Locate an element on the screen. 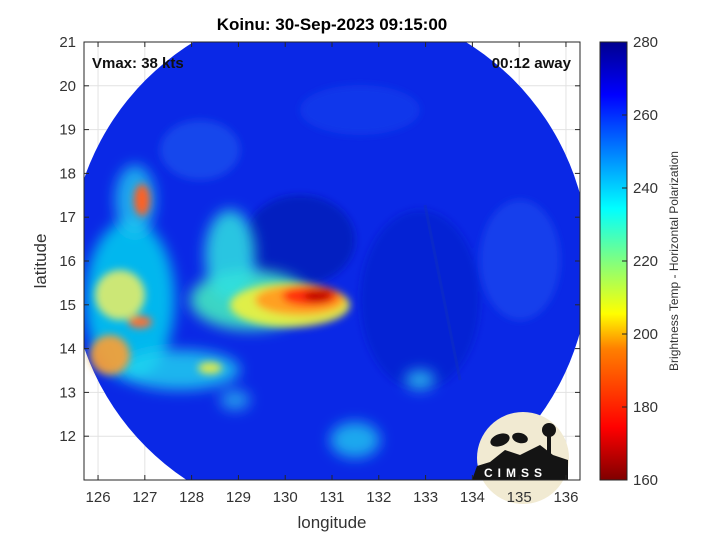  swath-seam is located at coordinates (442, 292).